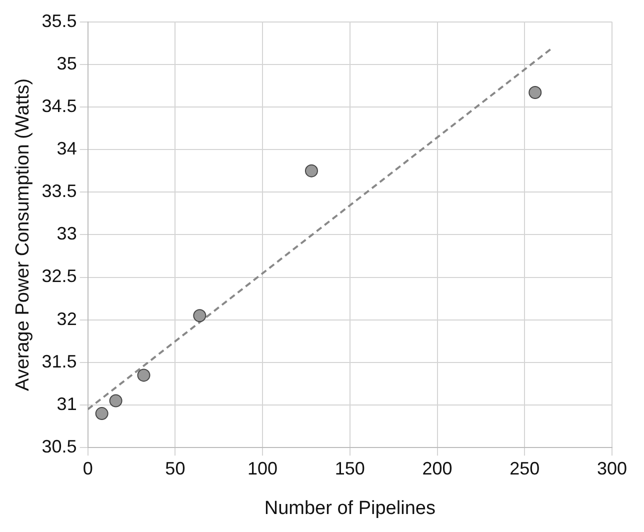  I want to click on y-tick-label: 31, so click(66, 404).